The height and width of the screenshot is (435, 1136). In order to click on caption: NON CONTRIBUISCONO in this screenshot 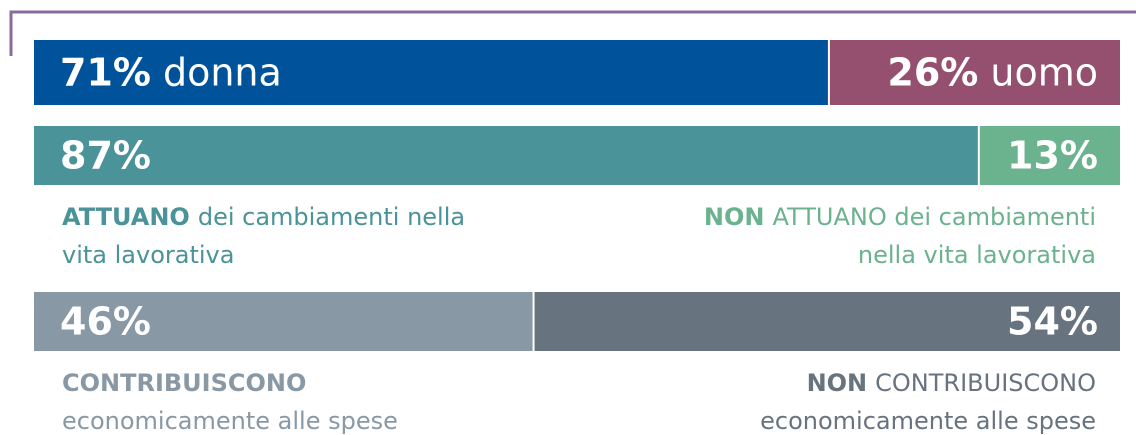, I will do `click(951, 383)`.